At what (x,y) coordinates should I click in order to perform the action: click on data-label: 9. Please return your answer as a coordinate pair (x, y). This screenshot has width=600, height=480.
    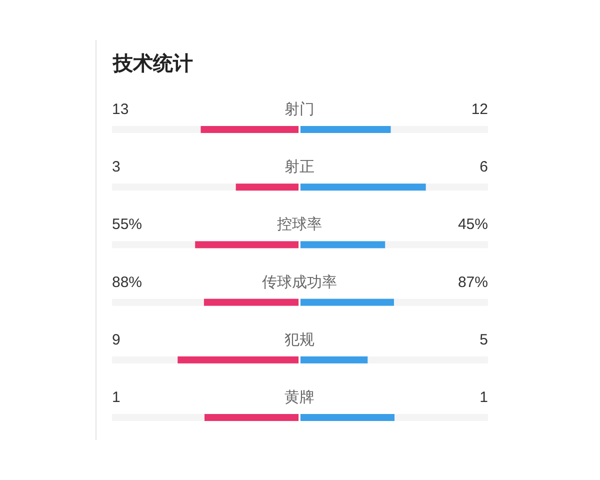
    Looking at the image, I should click on (116, 339).